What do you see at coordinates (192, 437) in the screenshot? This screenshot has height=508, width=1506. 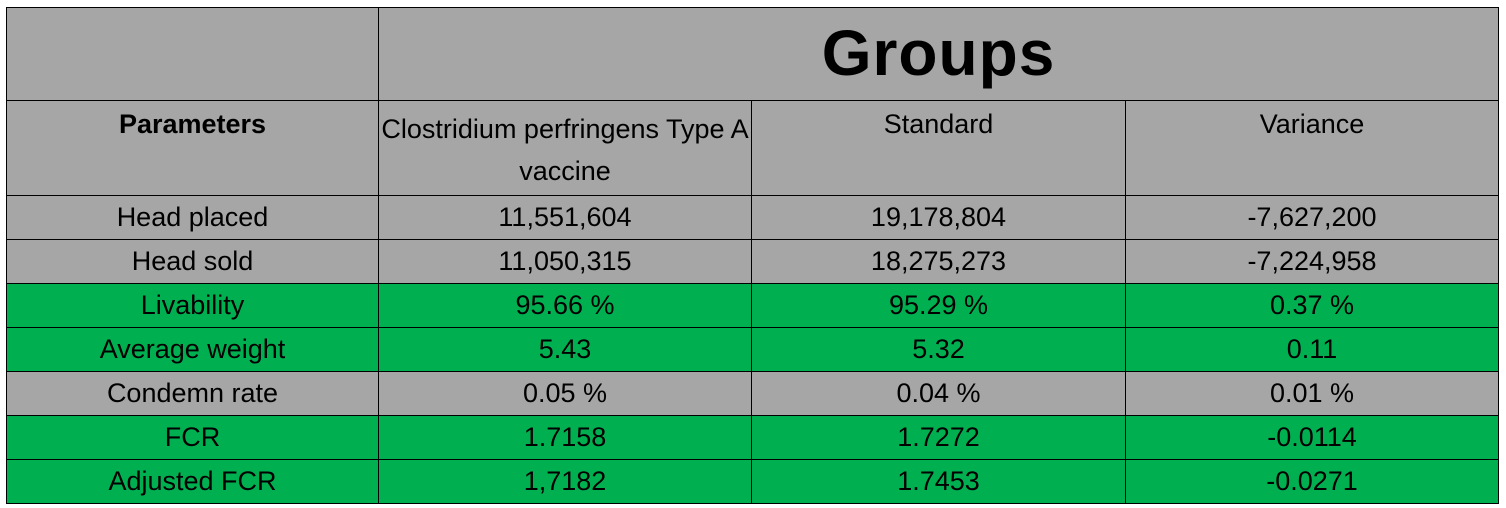 I see `parameter-cell: FCR` at bounding box center [192, 437].